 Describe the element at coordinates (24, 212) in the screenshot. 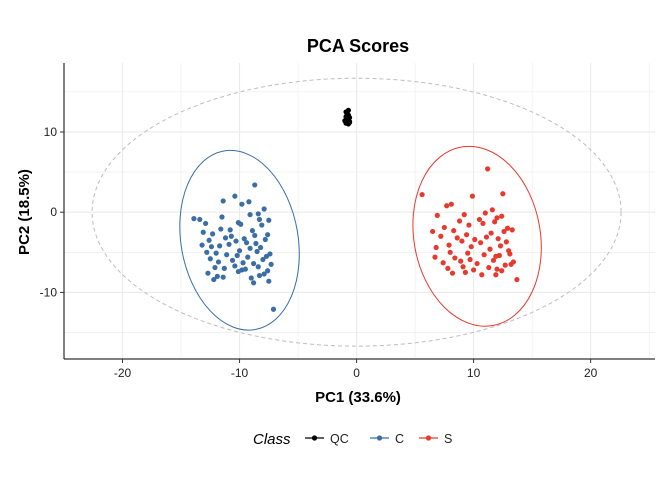

I see `y-axis-title: PC2 (18.5%)` at that location.